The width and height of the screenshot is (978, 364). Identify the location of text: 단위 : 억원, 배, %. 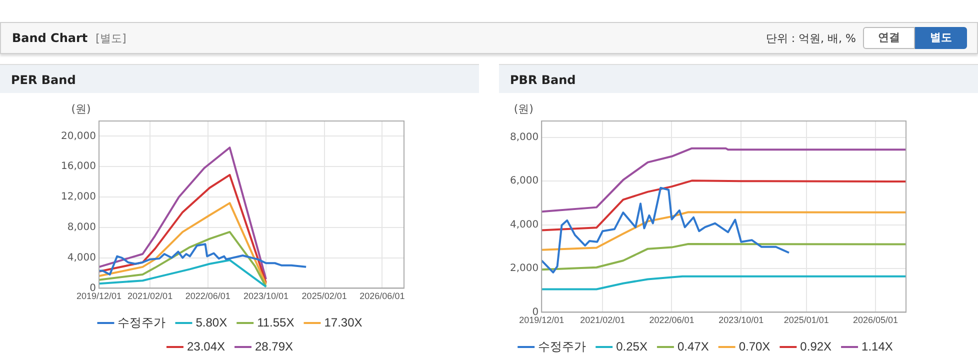
(811, 38).